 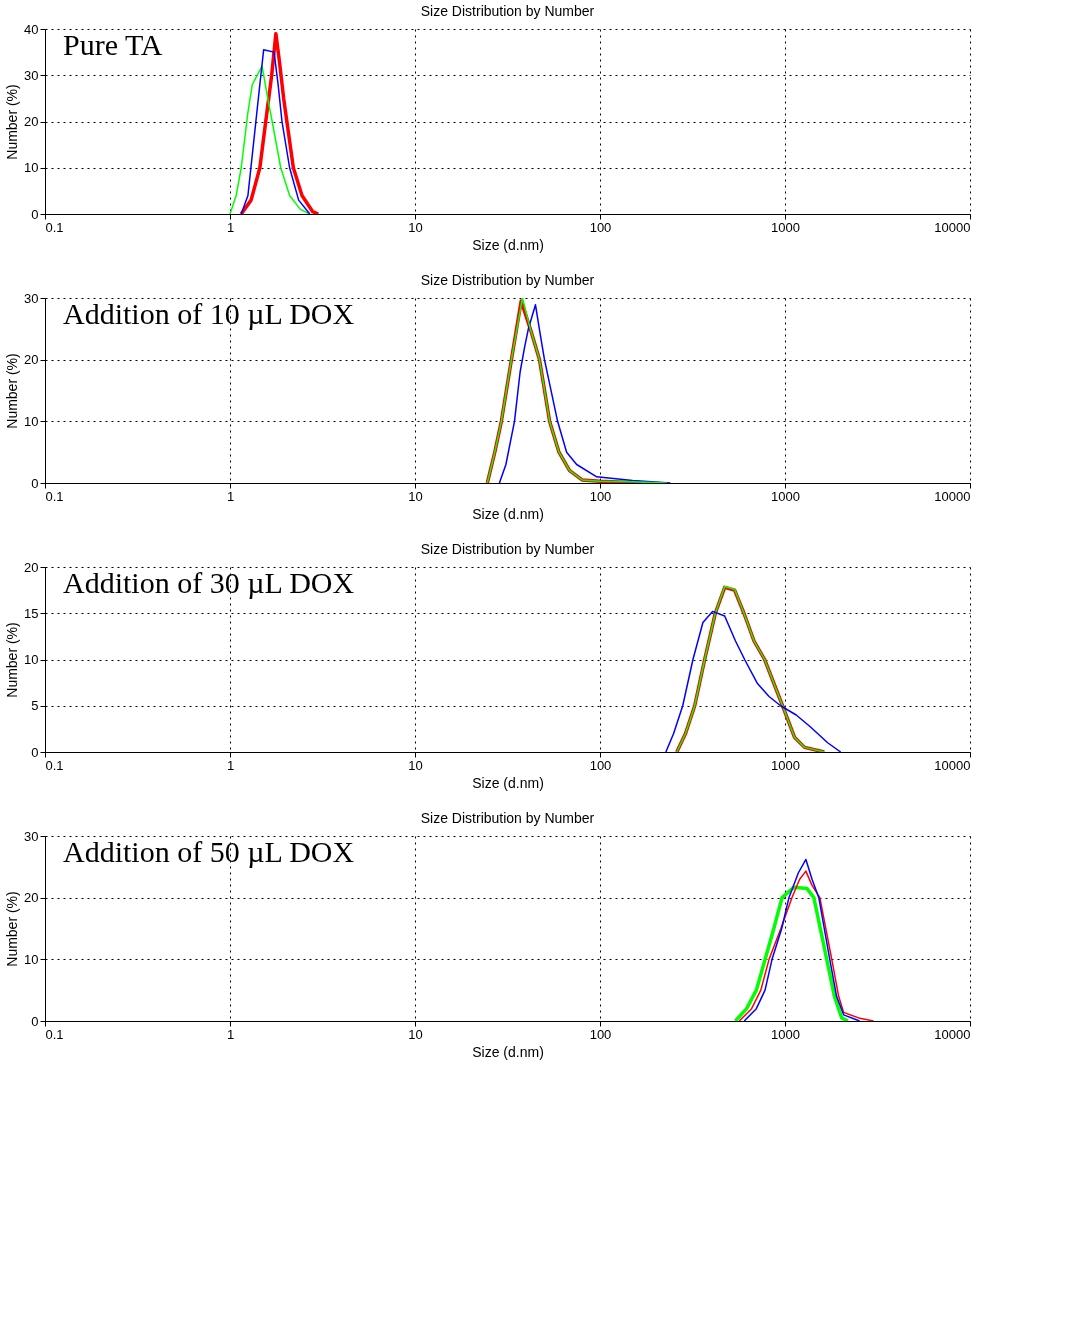 I want to click on annotation: Addition of 50 µL DOX, so click(x=209, y=851).